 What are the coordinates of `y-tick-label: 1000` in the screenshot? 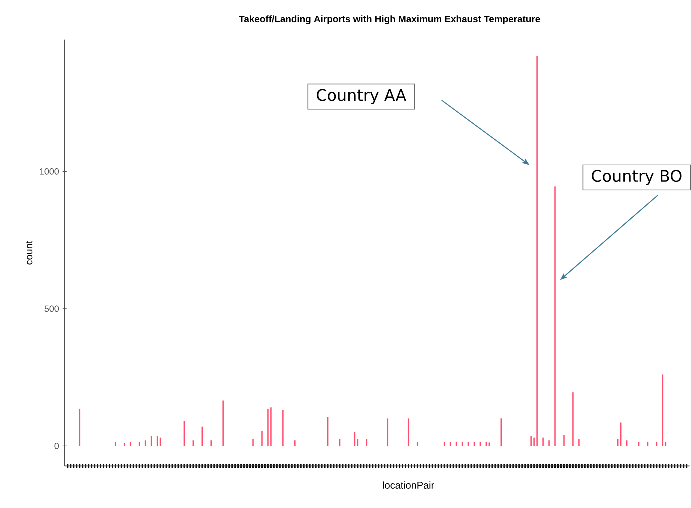 It's located at (50, 171).